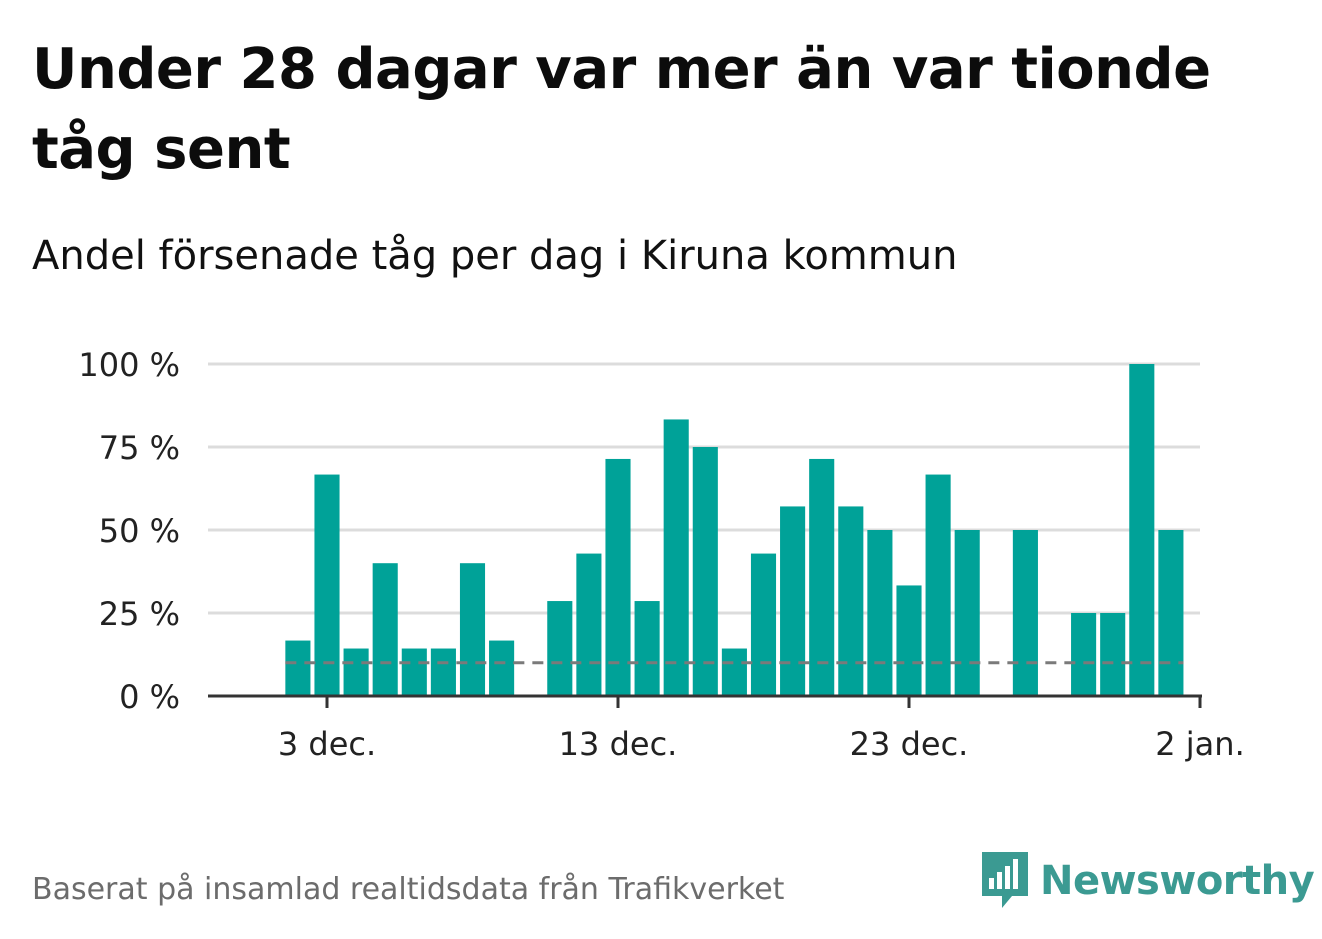 This screenshot has width=1322, height=939. Describe the element at coordinates (909, 744) in the screenshot. I see `x-tick-label: 23 dec.` at that location.